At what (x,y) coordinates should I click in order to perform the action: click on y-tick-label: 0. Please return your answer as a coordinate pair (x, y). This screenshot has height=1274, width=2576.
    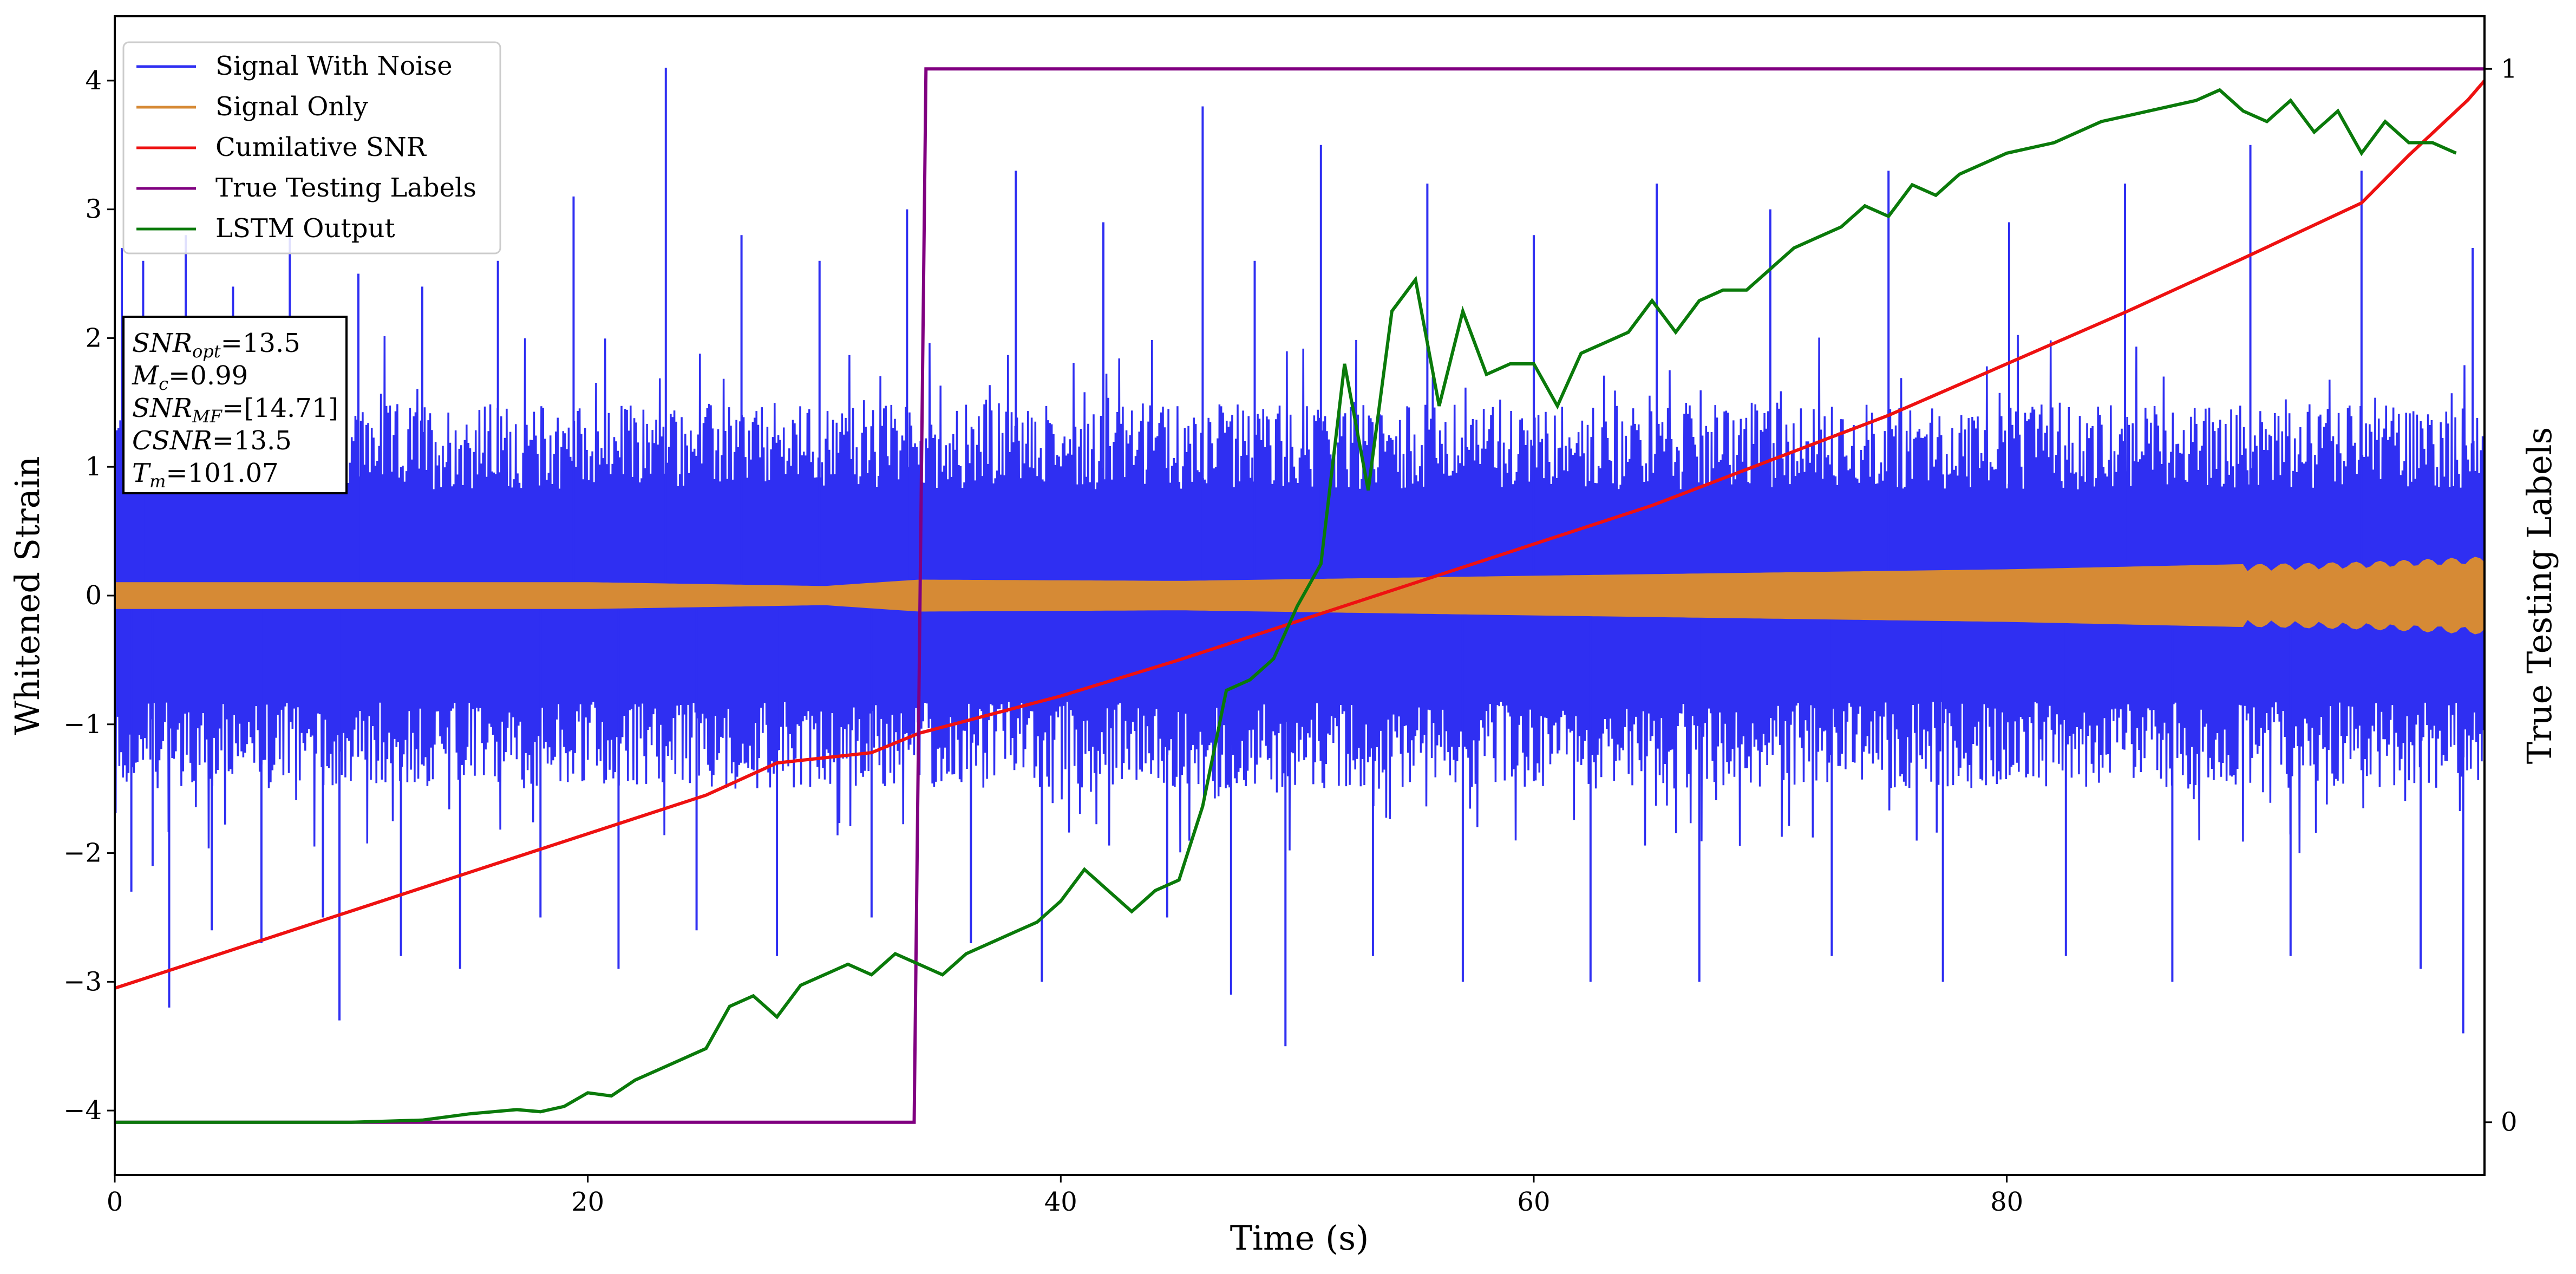
    Looking at the image, I should click on (94, 595).